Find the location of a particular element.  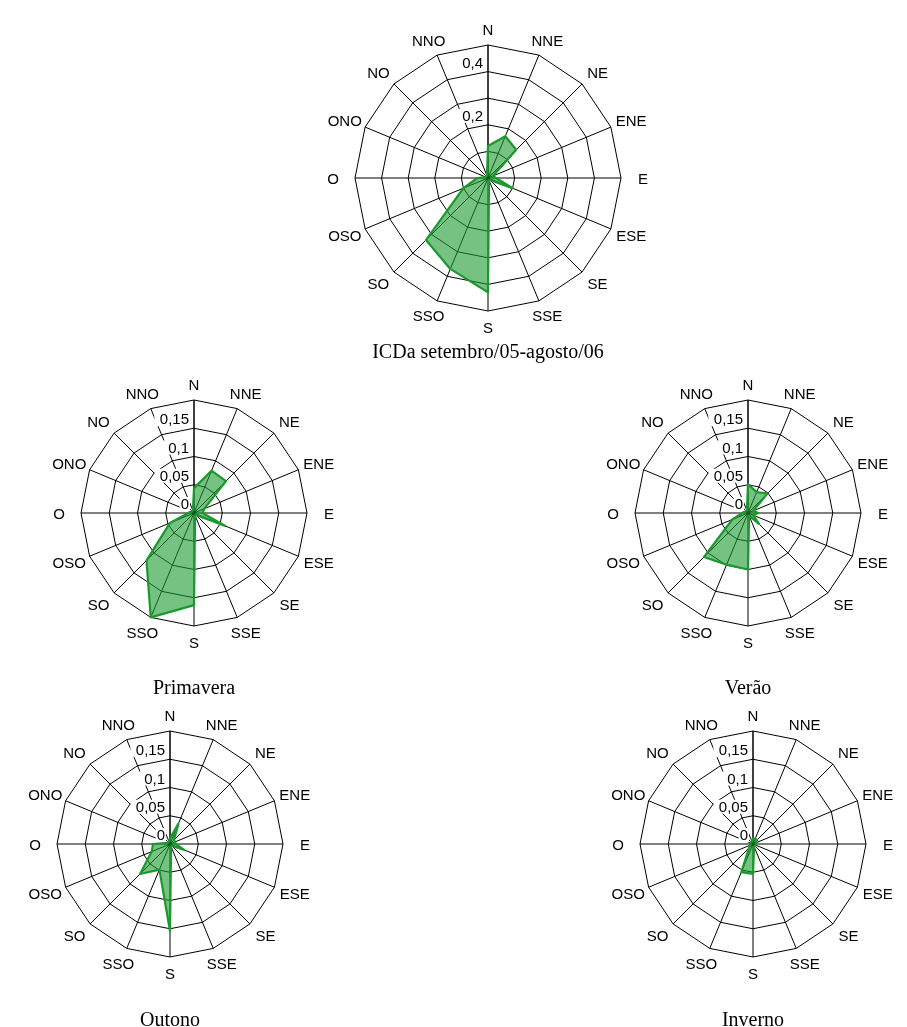

y-tick-label: 0,4 is located at coordinates (472, 62).